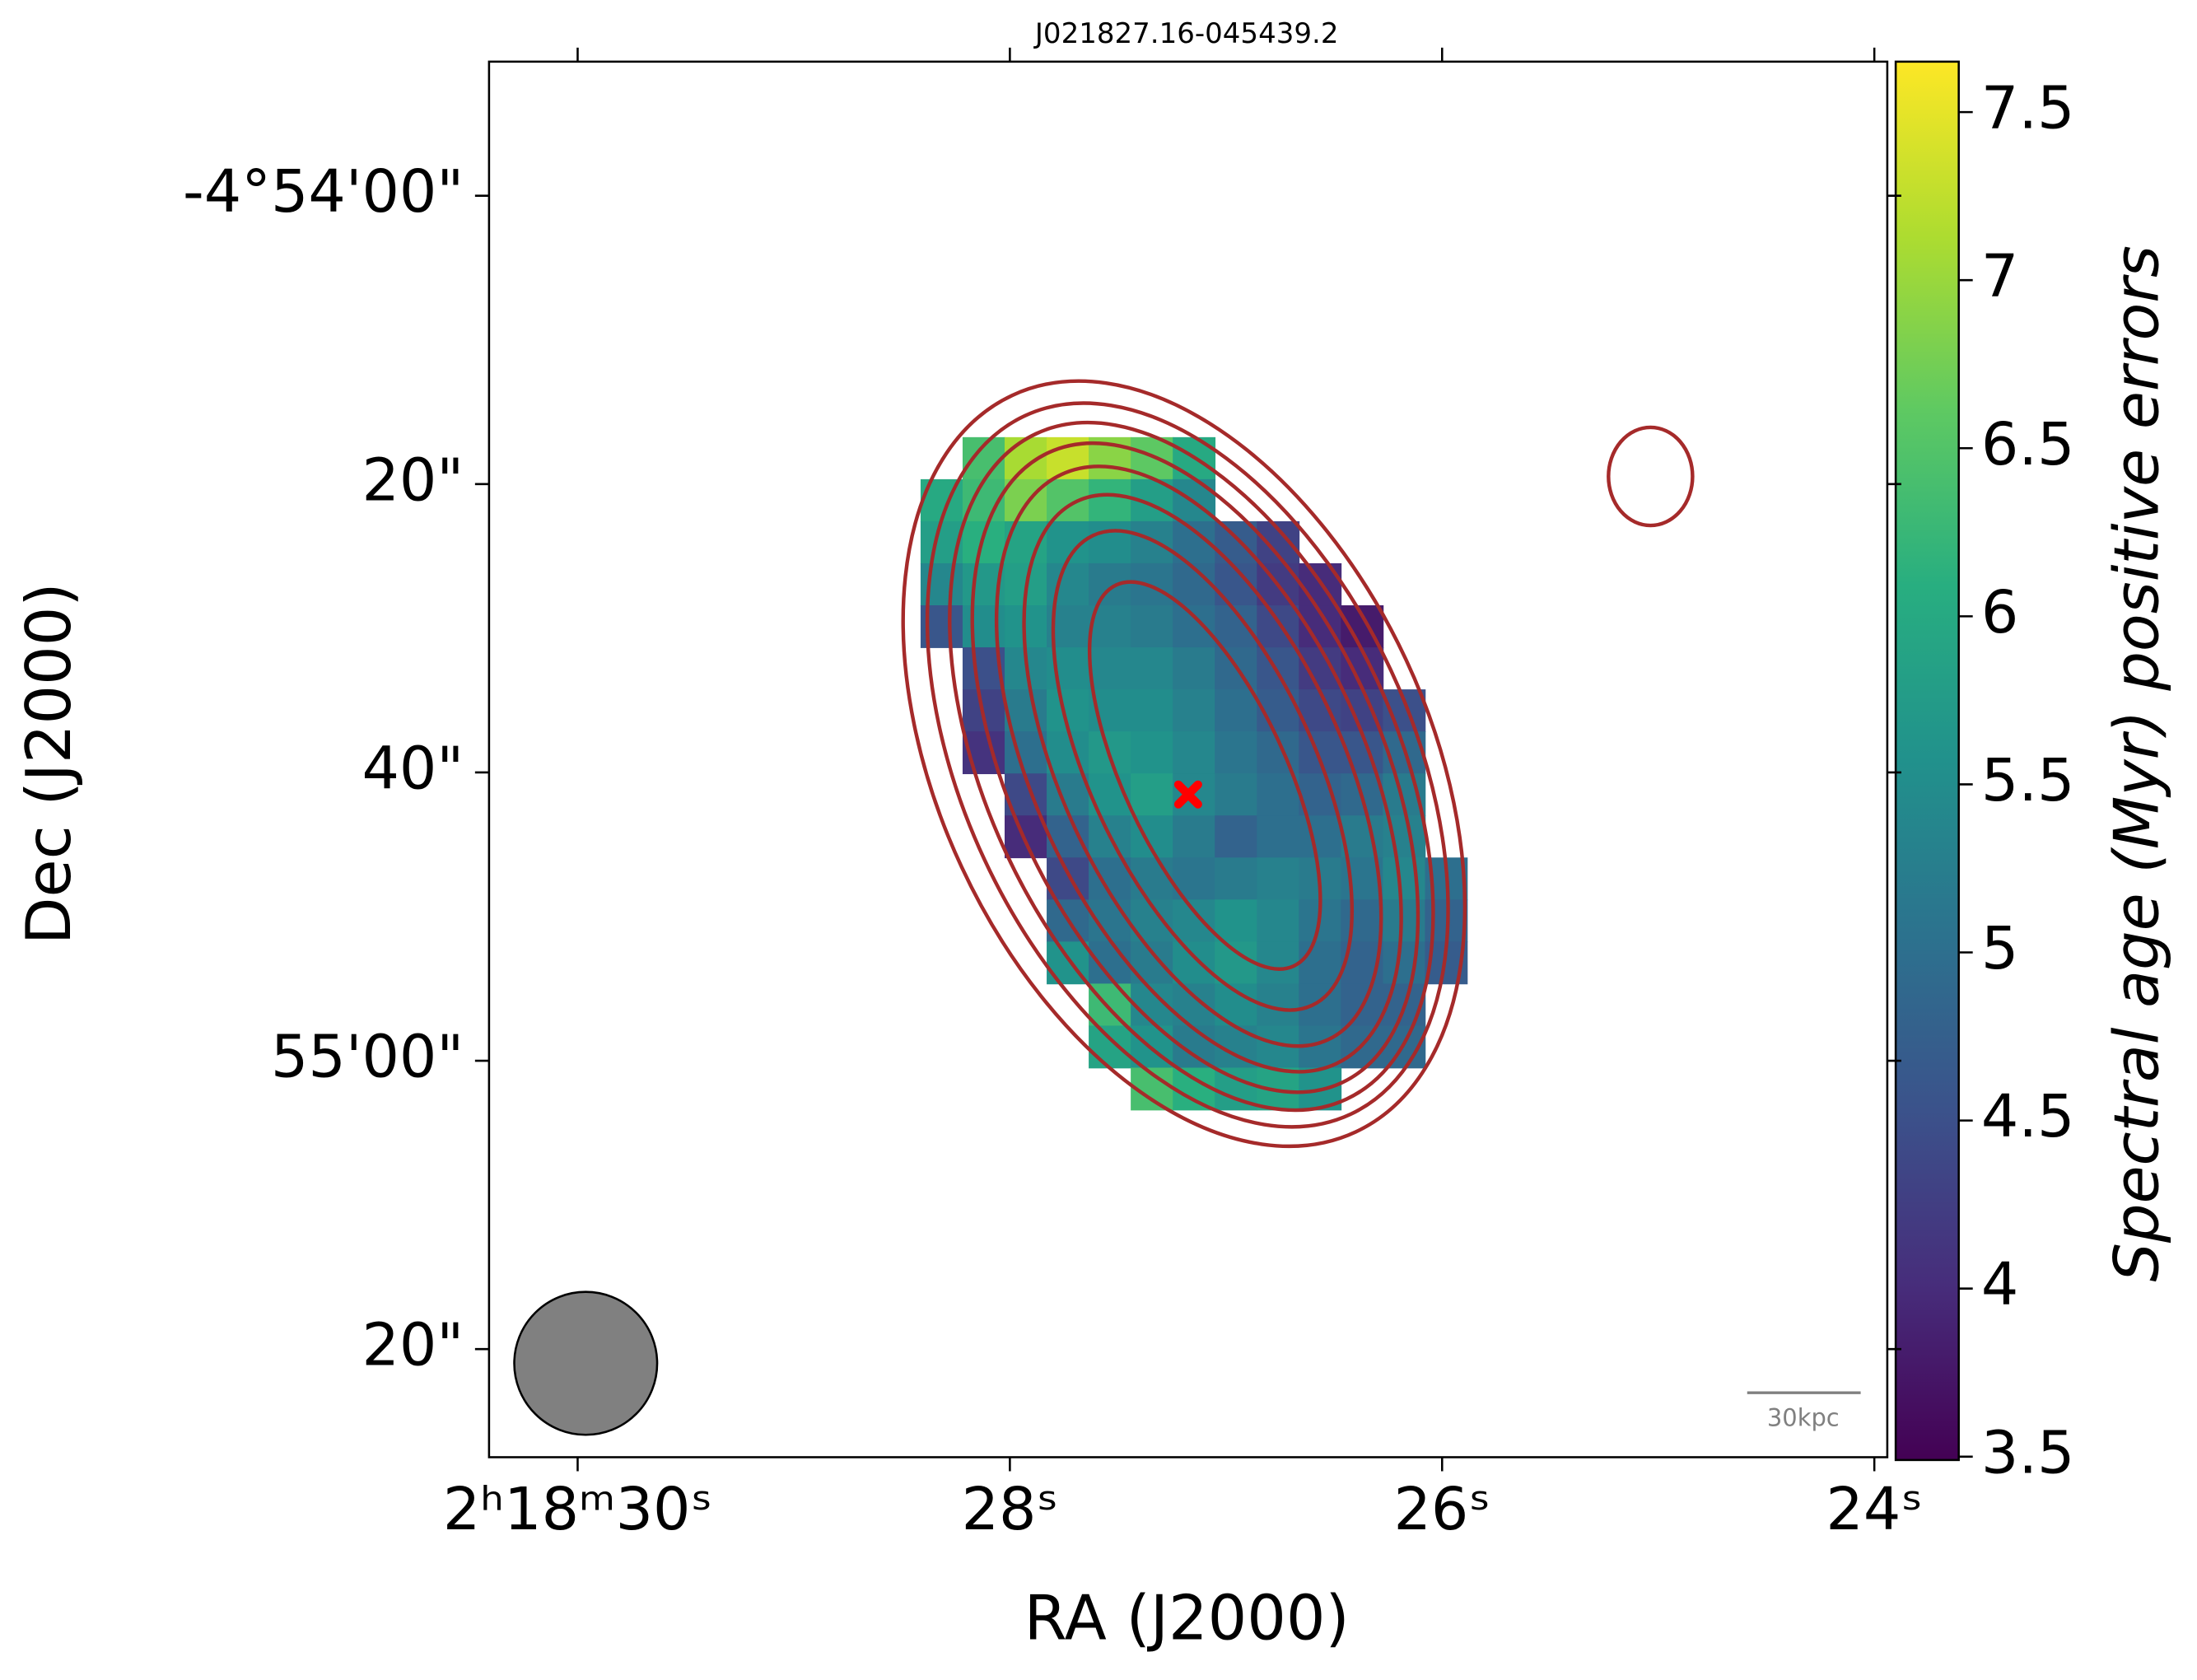 The image size is (2197, 1680). I want to click on colorbar-tick-label: 7.5, so click(2028, 108).